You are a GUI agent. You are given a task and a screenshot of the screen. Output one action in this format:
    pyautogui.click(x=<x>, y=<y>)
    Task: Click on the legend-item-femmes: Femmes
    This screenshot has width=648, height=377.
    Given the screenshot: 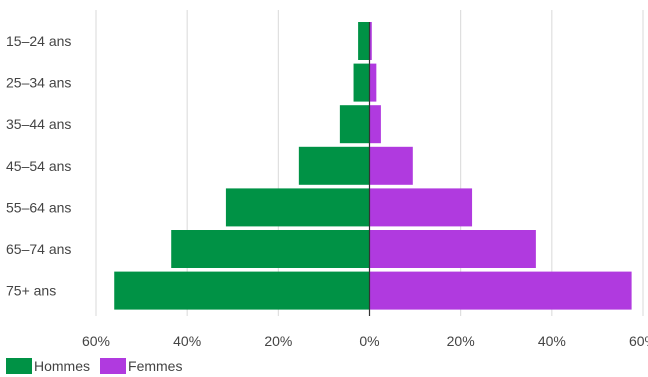 What is the action you would take?
    pyautogui.click(x=141, y=366)
    